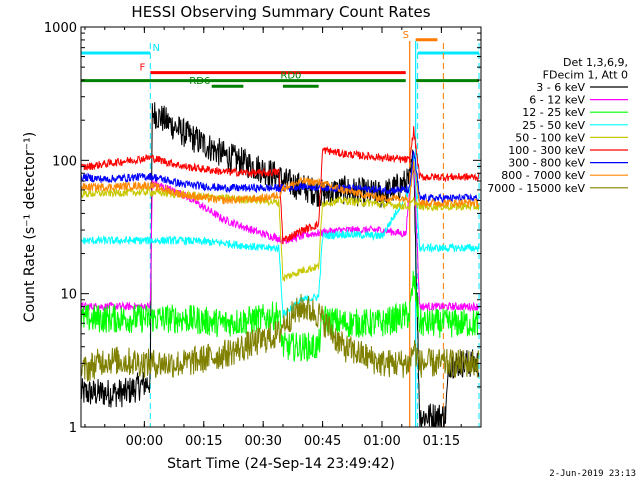 The height and width of the screenshot is (480, 640). Describe the element at coordinates (553, 125) in the screenshot. I see `legend-entry: 25 - 50 keV` at that location.